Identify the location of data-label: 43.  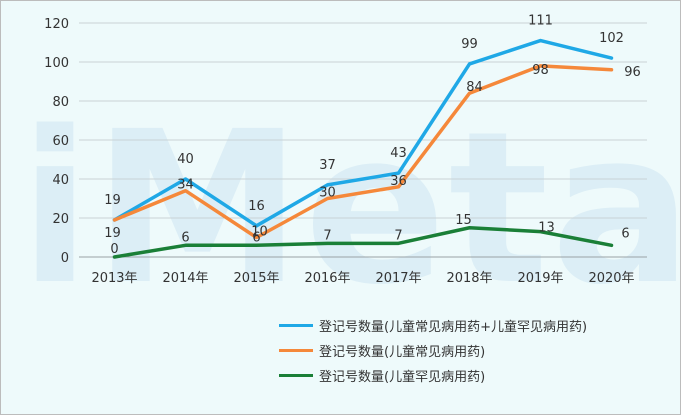
(398, 153).